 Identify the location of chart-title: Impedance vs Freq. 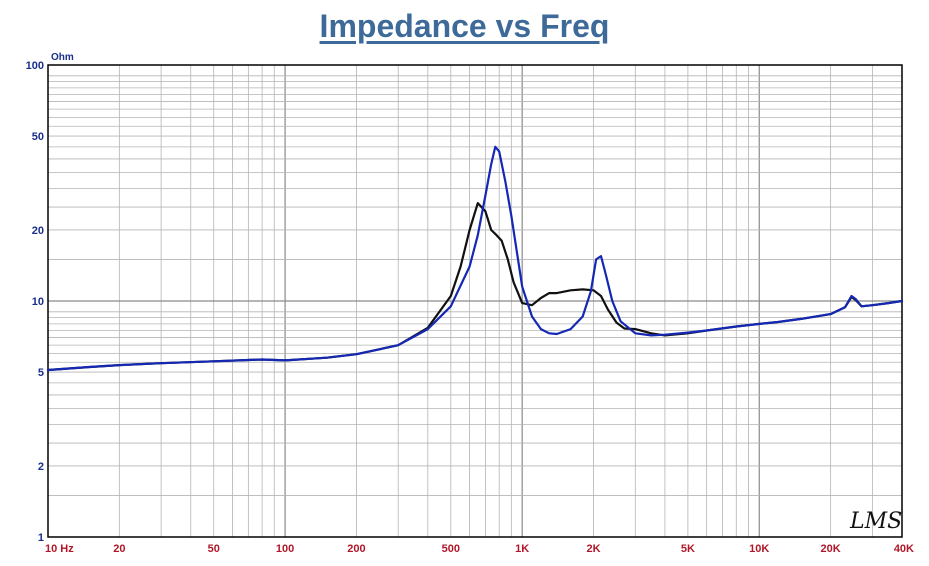
(464, 26).